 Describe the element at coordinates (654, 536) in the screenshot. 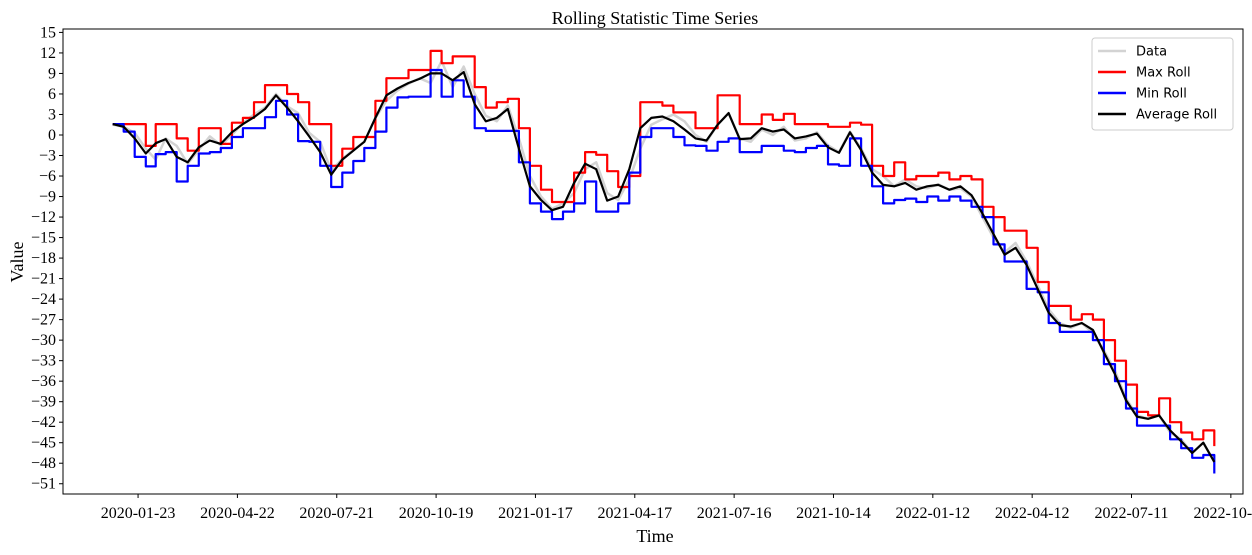

I see `x-axis-label: Time` at that location.